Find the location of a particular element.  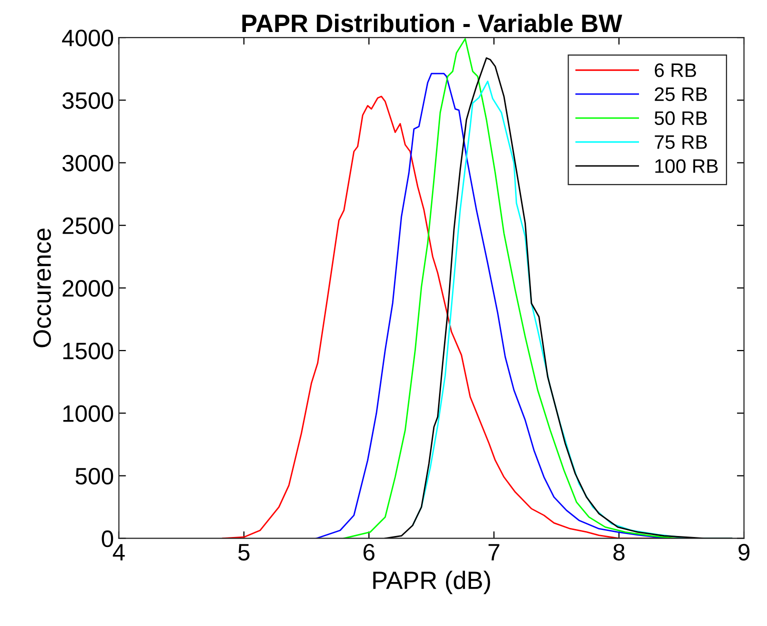

legend-label: 100 RB is located at coordinates (686, 166).